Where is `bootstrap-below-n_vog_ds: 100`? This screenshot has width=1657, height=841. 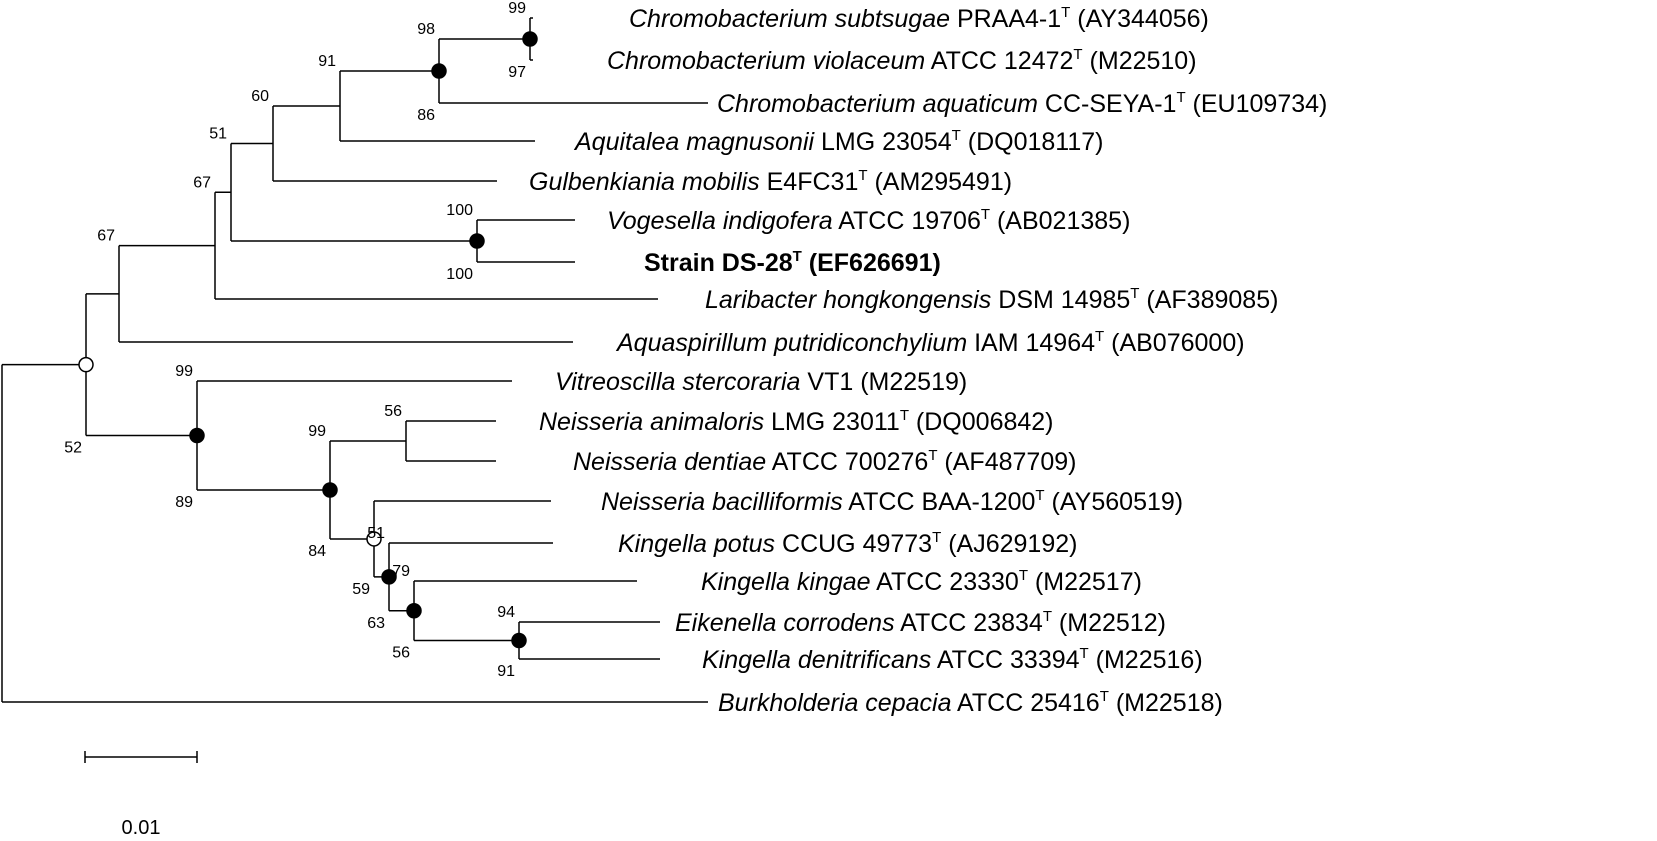 bootstrap-below-n_vog_ds: 100 is located at coordinates (459, 274).